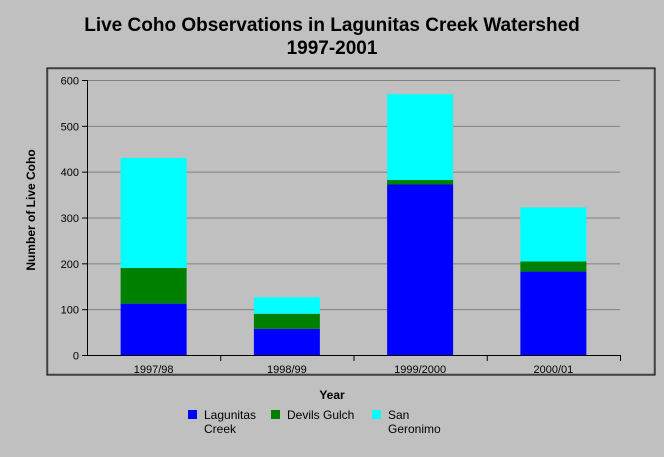 The height and width of the screenshot is (457, 664). I want to click on legend-label: San Geronimo, so click(414, 422).